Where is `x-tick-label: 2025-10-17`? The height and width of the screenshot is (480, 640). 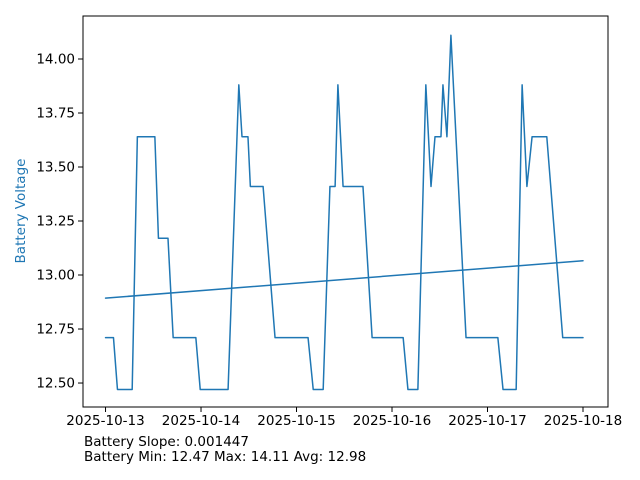 x-tick-label: 2025-10-17 is located at coordinates (487, 421).